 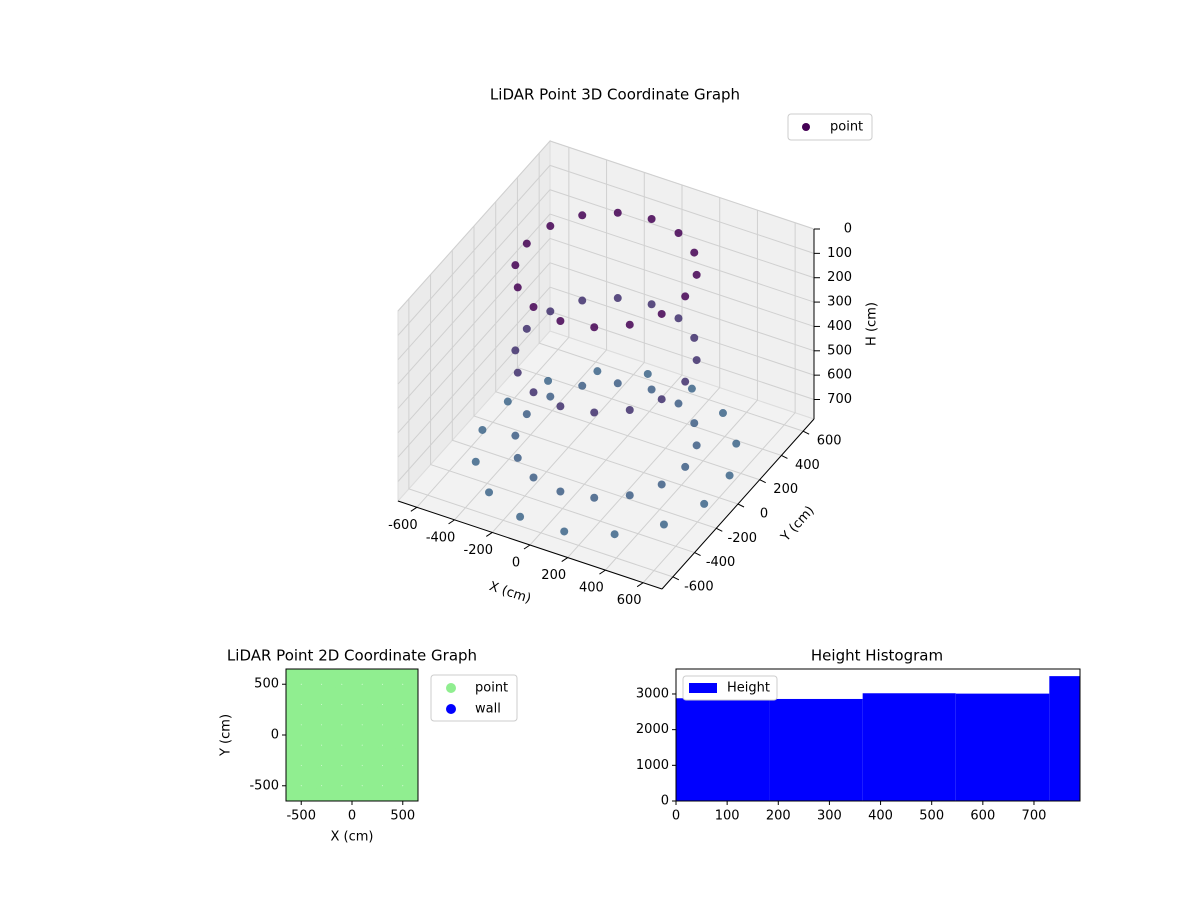 I want to click on y-tick-label: -200, so click(x=743, y=538).